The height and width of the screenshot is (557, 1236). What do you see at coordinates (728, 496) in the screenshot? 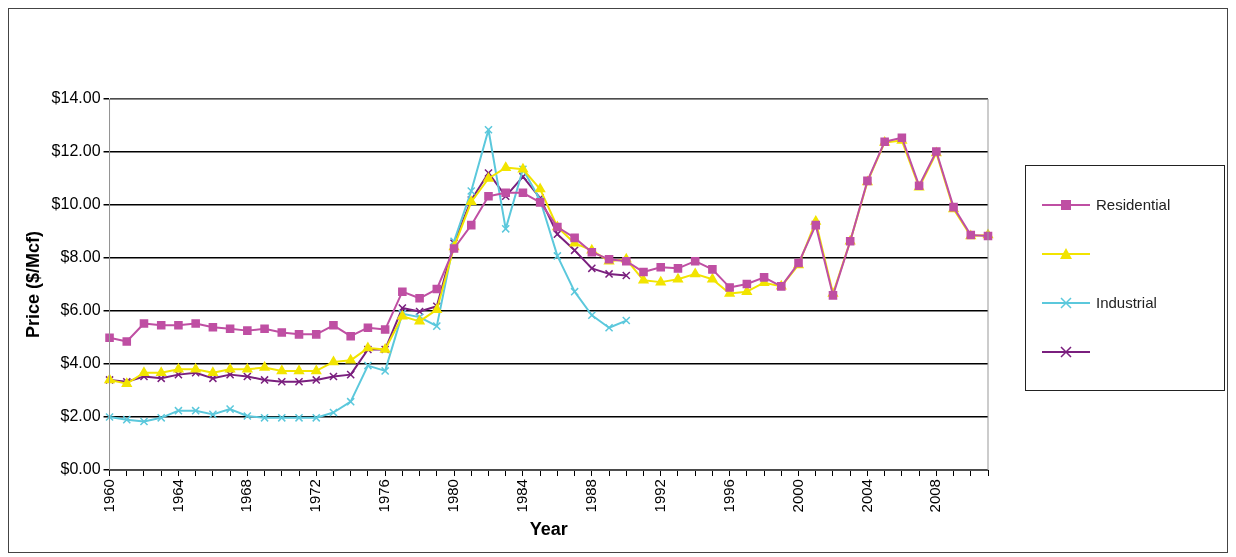
I see `x-tick-label: 1996` at bounding box center [728, 496].